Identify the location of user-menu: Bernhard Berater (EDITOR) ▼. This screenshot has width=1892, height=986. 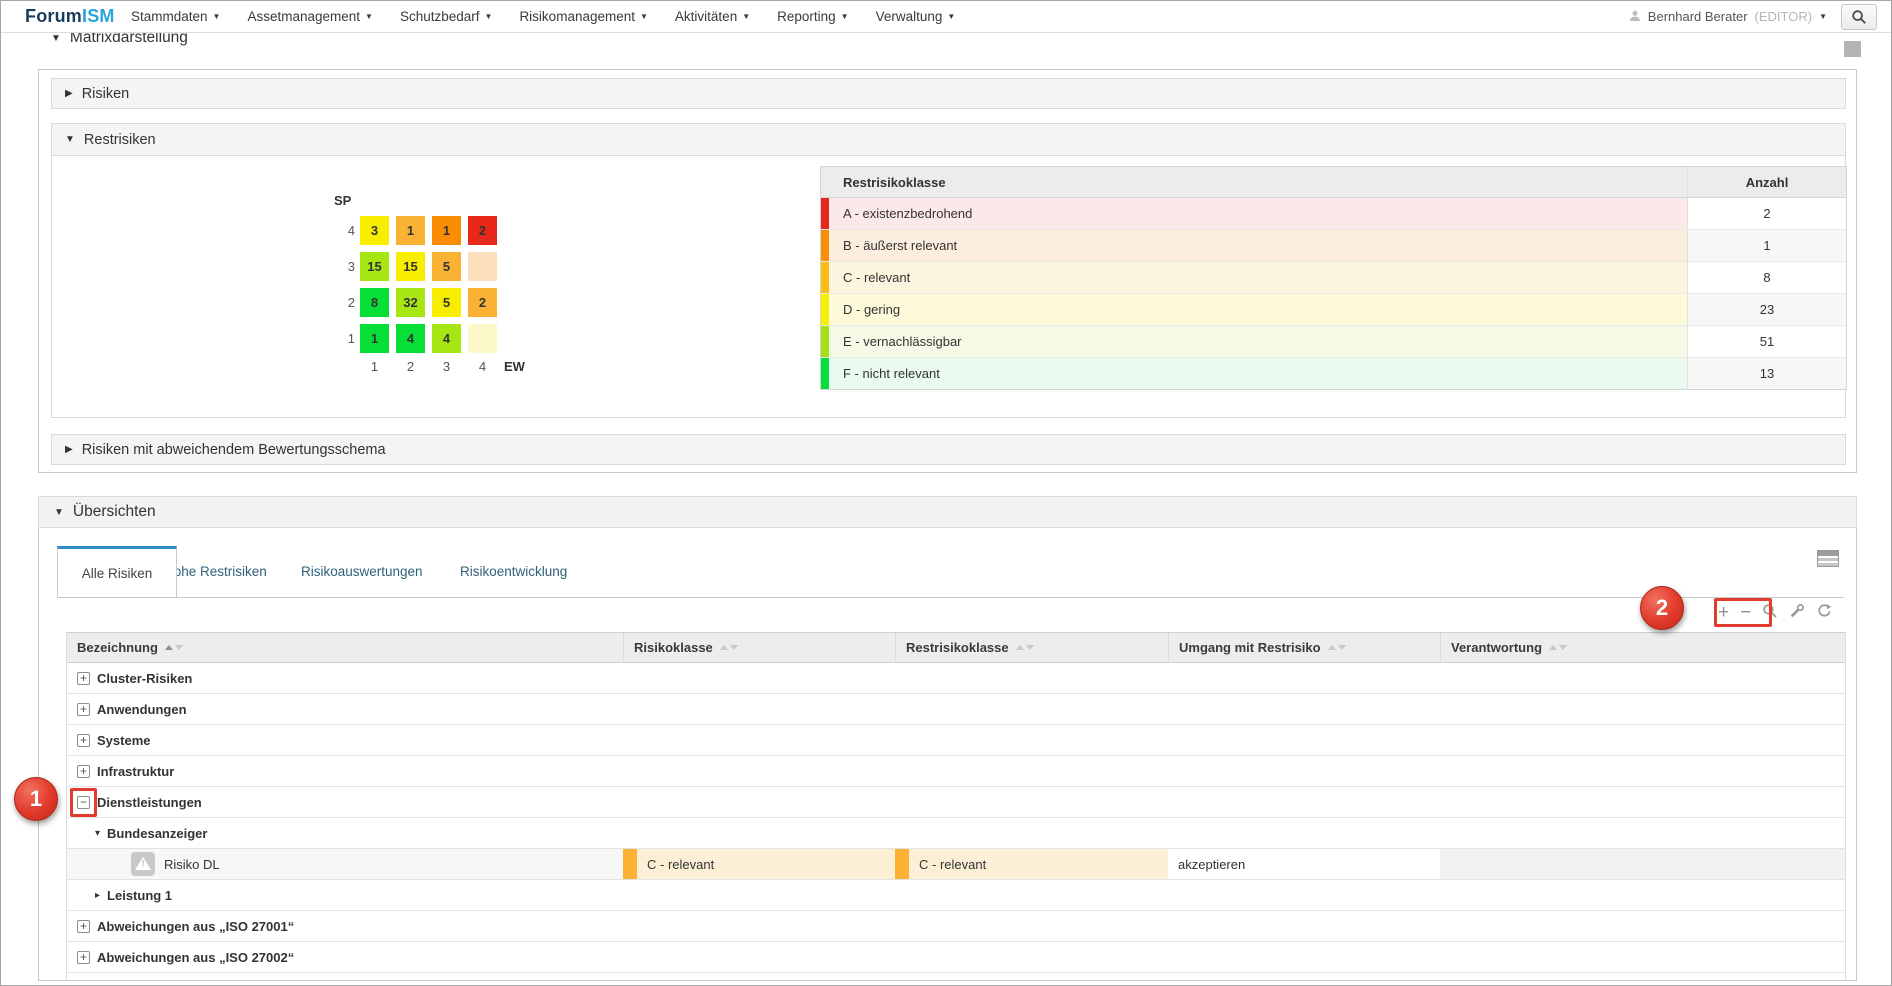
(1728, 16).